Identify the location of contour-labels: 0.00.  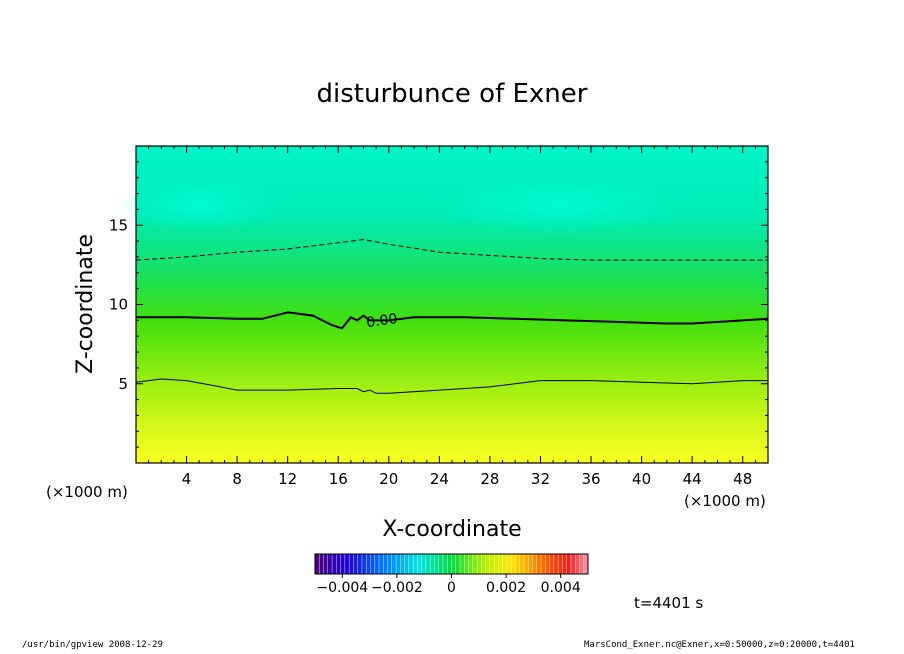
(381, 321).